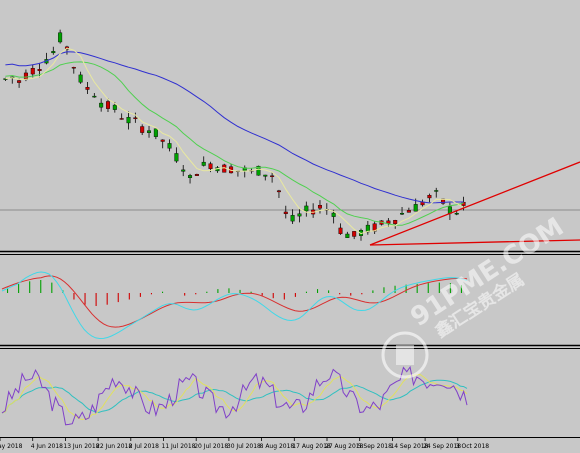 This screenshot has height=453, width=580. What do you see at coordinates (405, 355) in the screenshot?
I see `91pme-logo-icon` at bounding box center [405, 355].